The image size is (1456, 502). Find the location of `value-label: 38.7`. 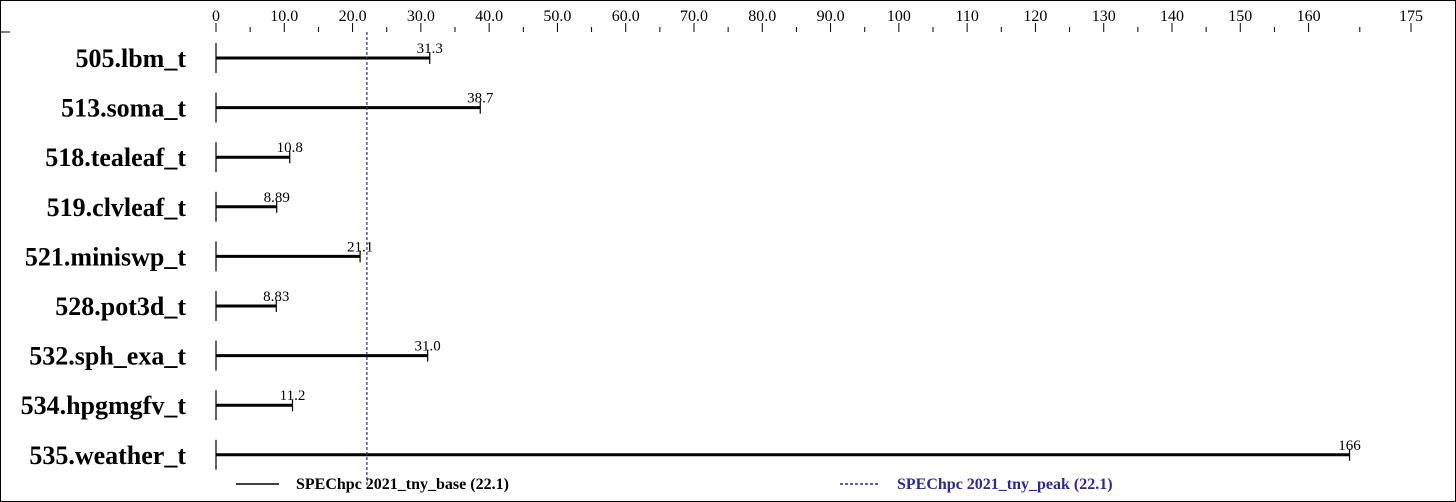

value-label: 38.7 is located at coordinates (480, 99).